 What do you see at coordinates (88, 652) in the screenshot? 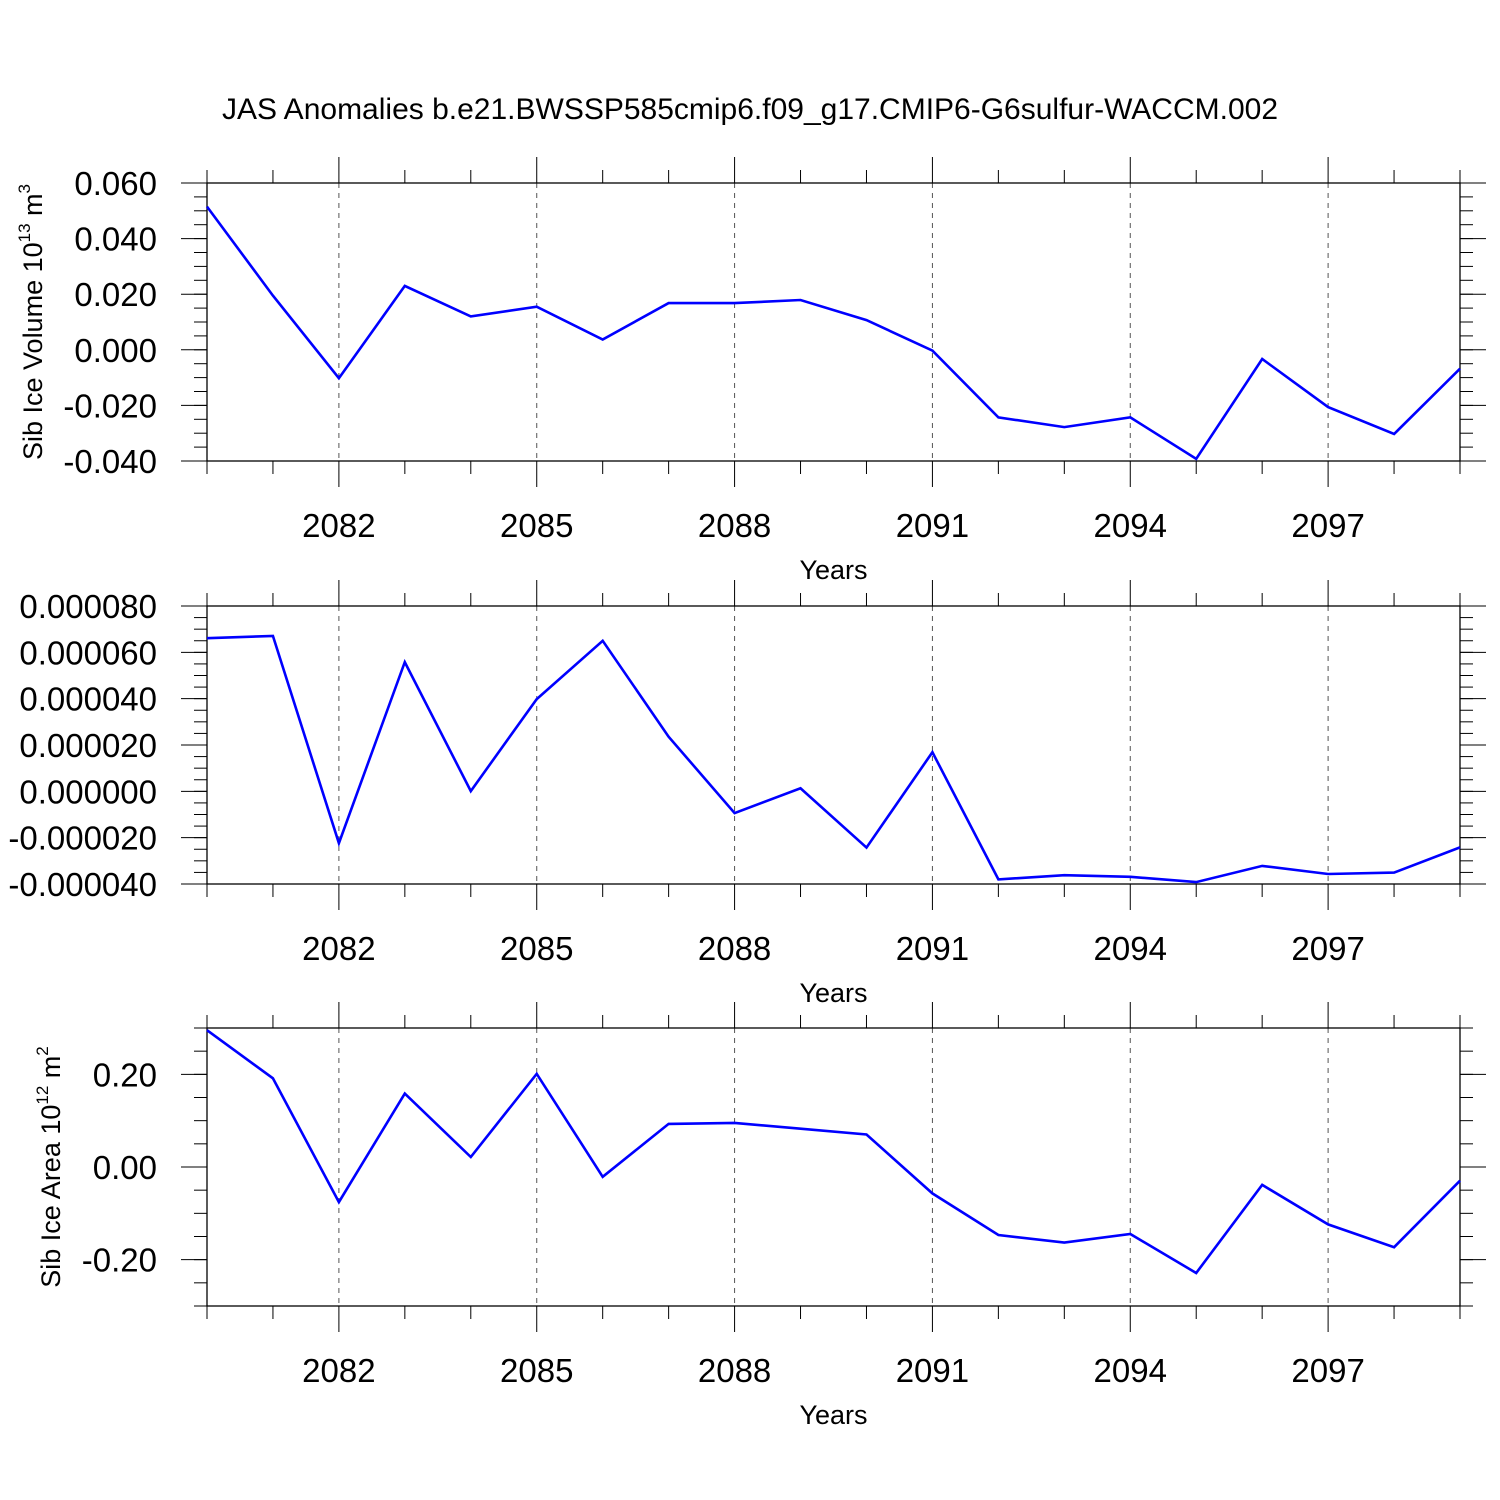
I see `y-tick-label: 0.000060` at bounding box center [88, 652].